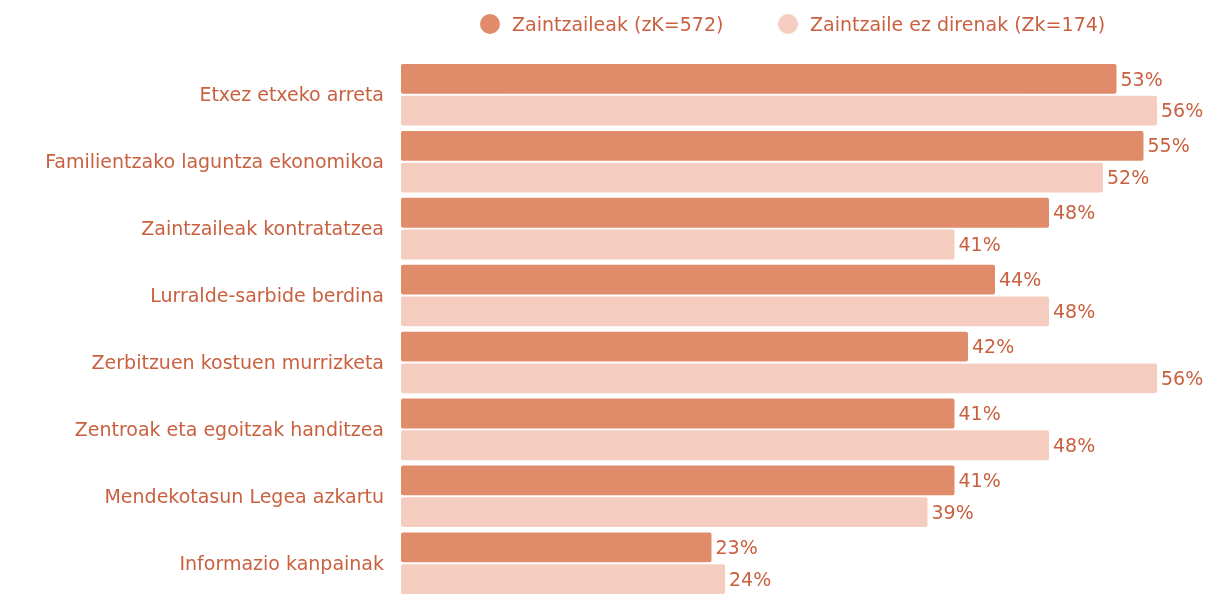 The image size is (1213, 594). What do you see at coordinates (229, 429) in the screenshot?
I see `y-tick-label: Zentroak eta egoitzak handitzea` at bounding box center [229, 429].